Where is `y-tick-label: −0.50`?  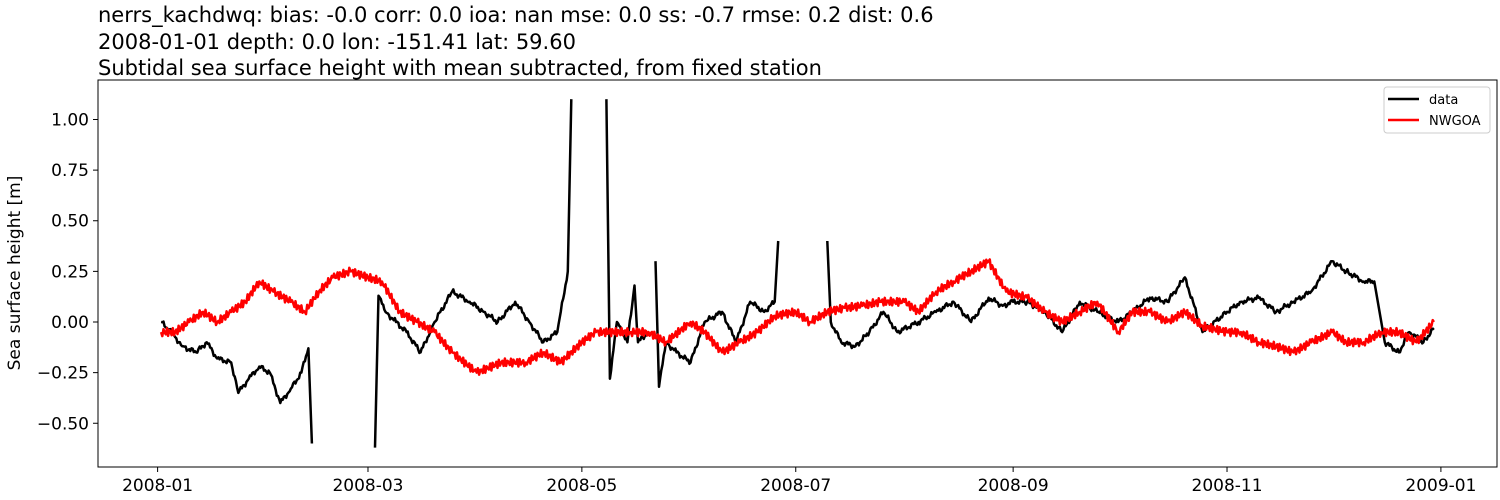 y-tick-label: −0.50 is located at coordinates (63, 424).